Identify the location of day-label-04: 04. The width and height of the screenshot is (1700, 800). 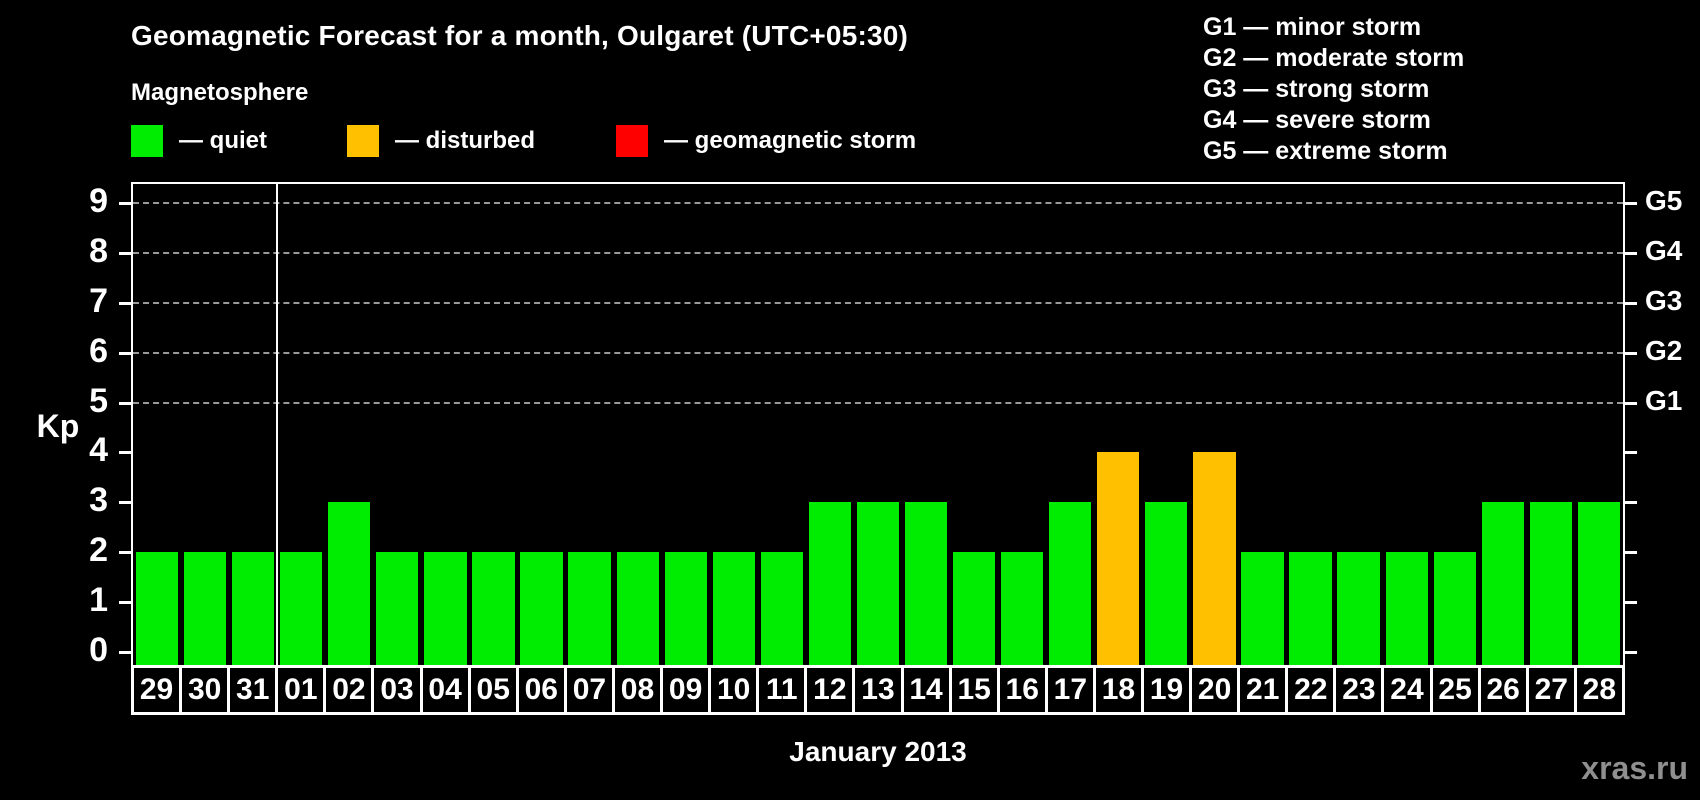
(447, 690).